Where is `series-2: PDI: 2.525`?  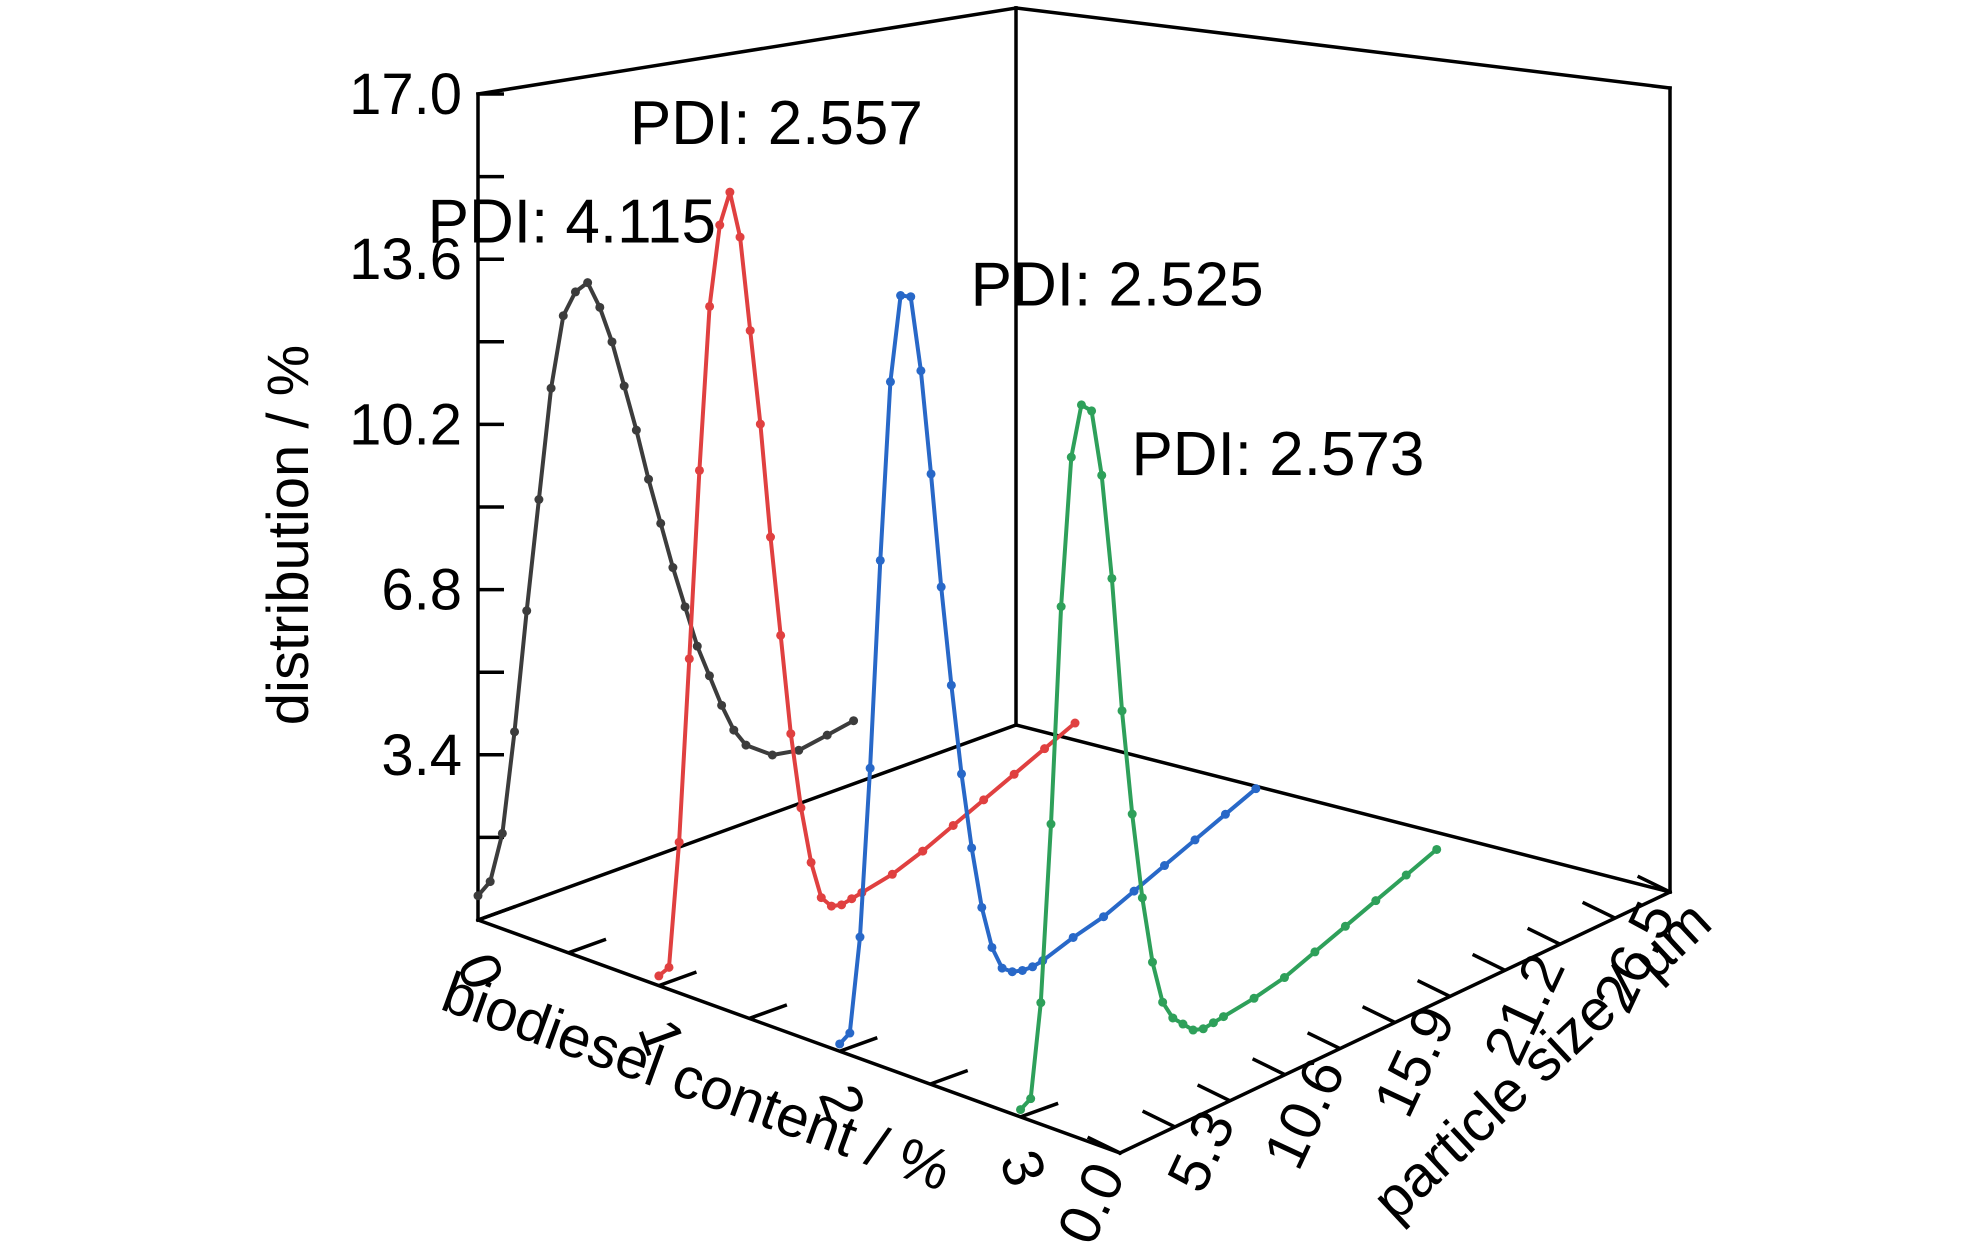 series-2: PDI: 2.525 is located at coordinates (1049, 650).